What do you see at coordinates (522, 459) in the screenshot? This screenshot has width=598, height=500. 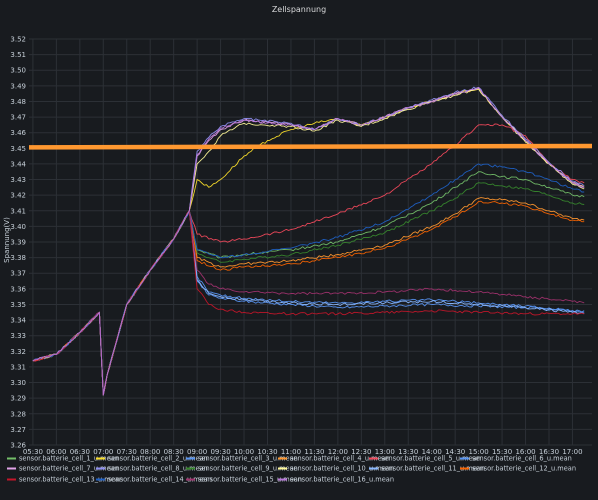 I see `legend-label: sensor.batterie_cell_6_u.mean` at bounding box center [522, 459].